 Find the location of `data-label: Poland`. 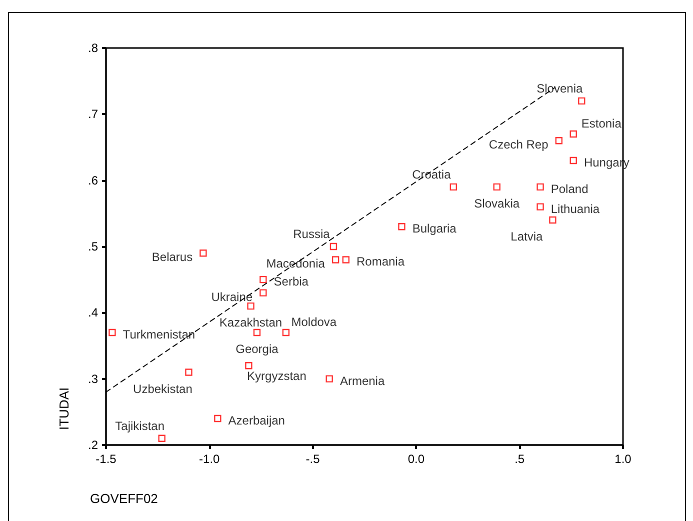

data-label: Poland is located at coordinates (569, 189).